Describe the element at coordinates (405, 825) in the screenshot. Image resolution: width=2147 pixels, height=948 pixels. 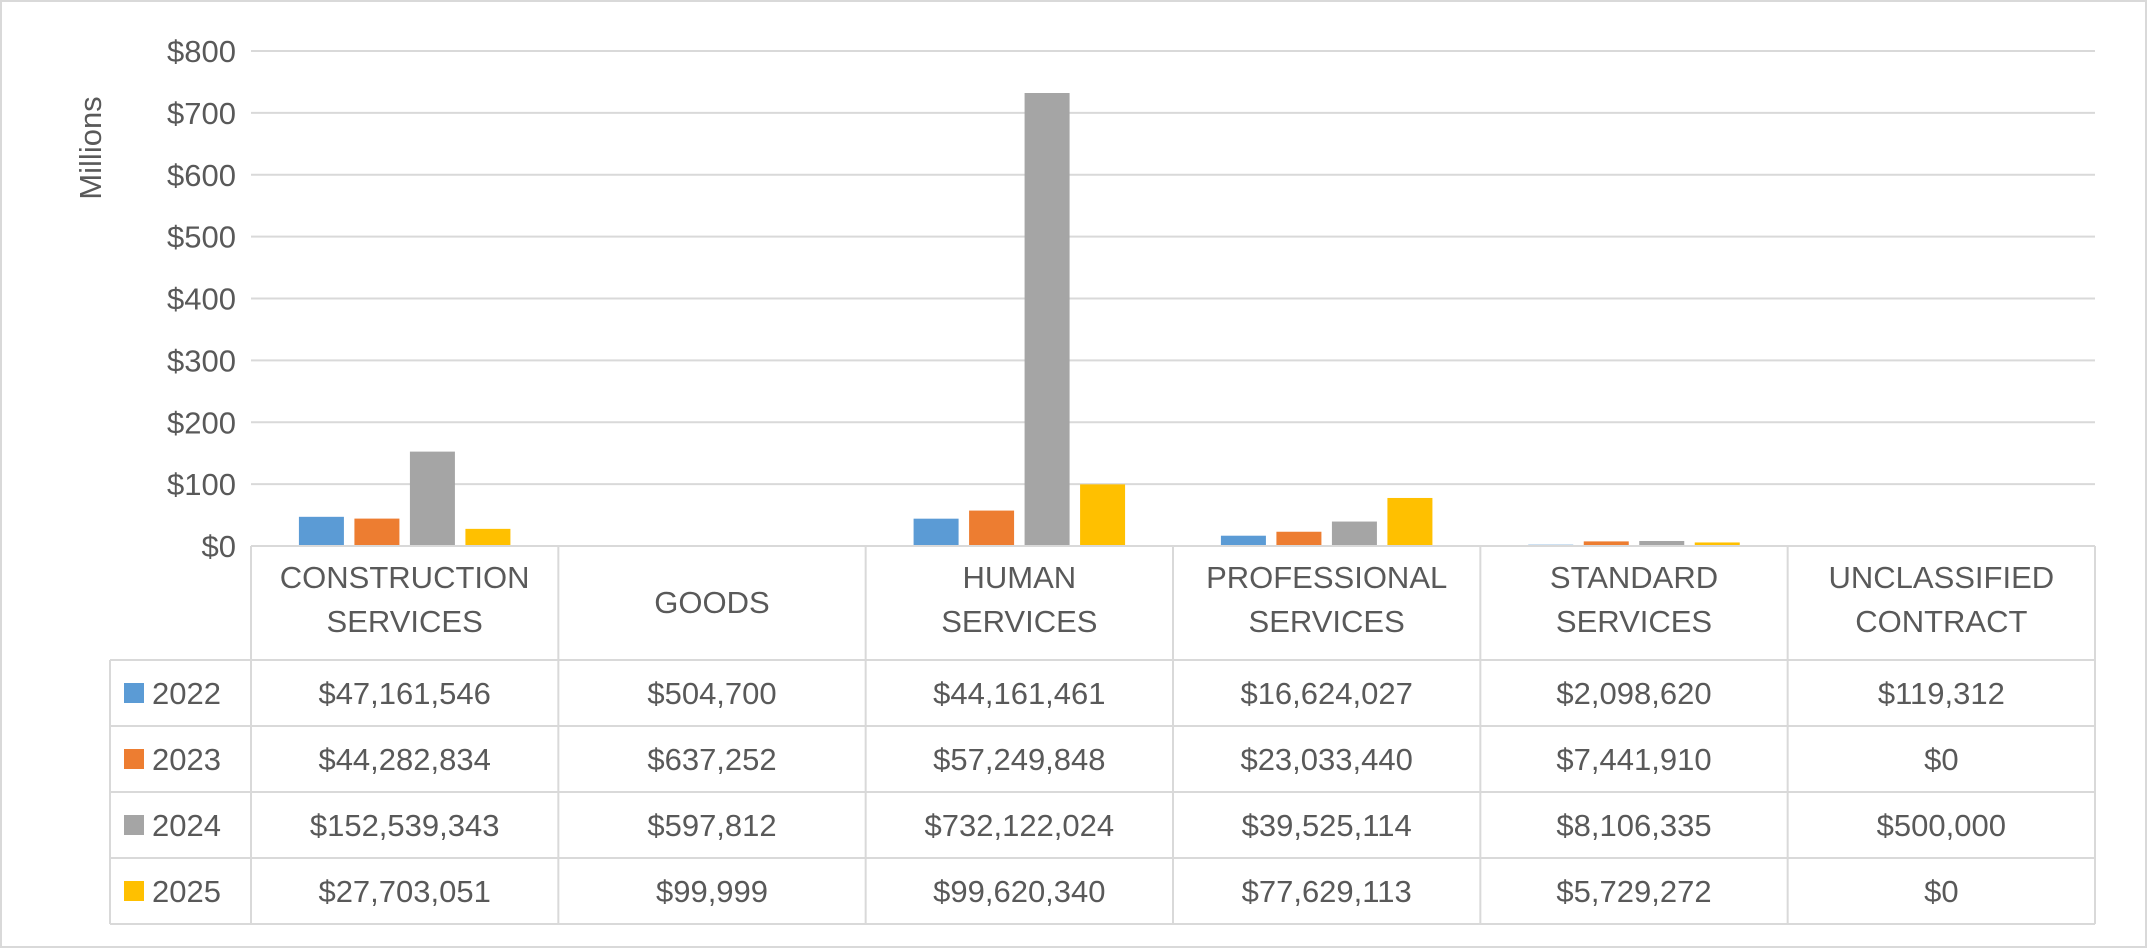
I see `table-cell: $152,539,343` at that location.